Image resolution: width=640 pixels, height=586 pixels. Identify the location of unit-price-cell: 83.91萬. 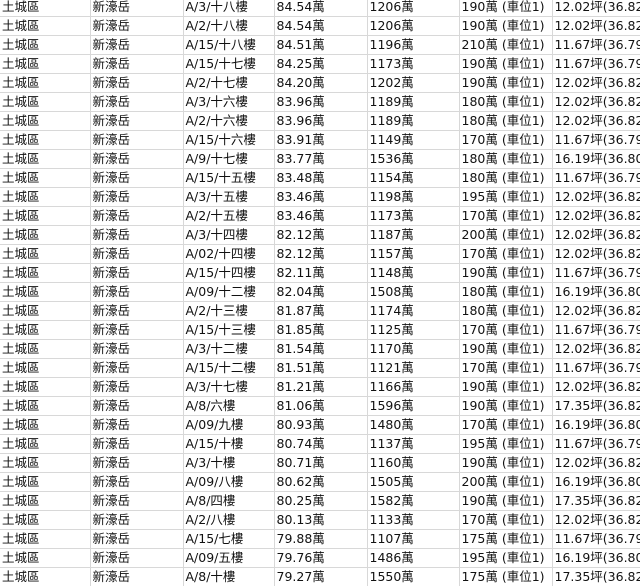
(321, 140).